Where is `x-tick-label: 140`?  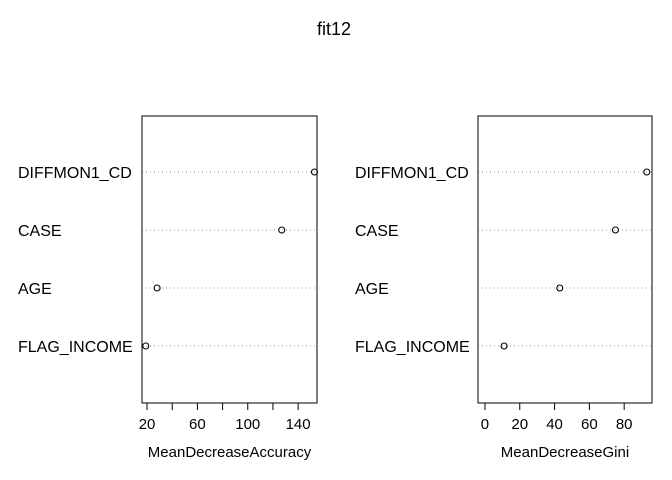
x-tick-label: 140 is located at coordinates (298, 424).